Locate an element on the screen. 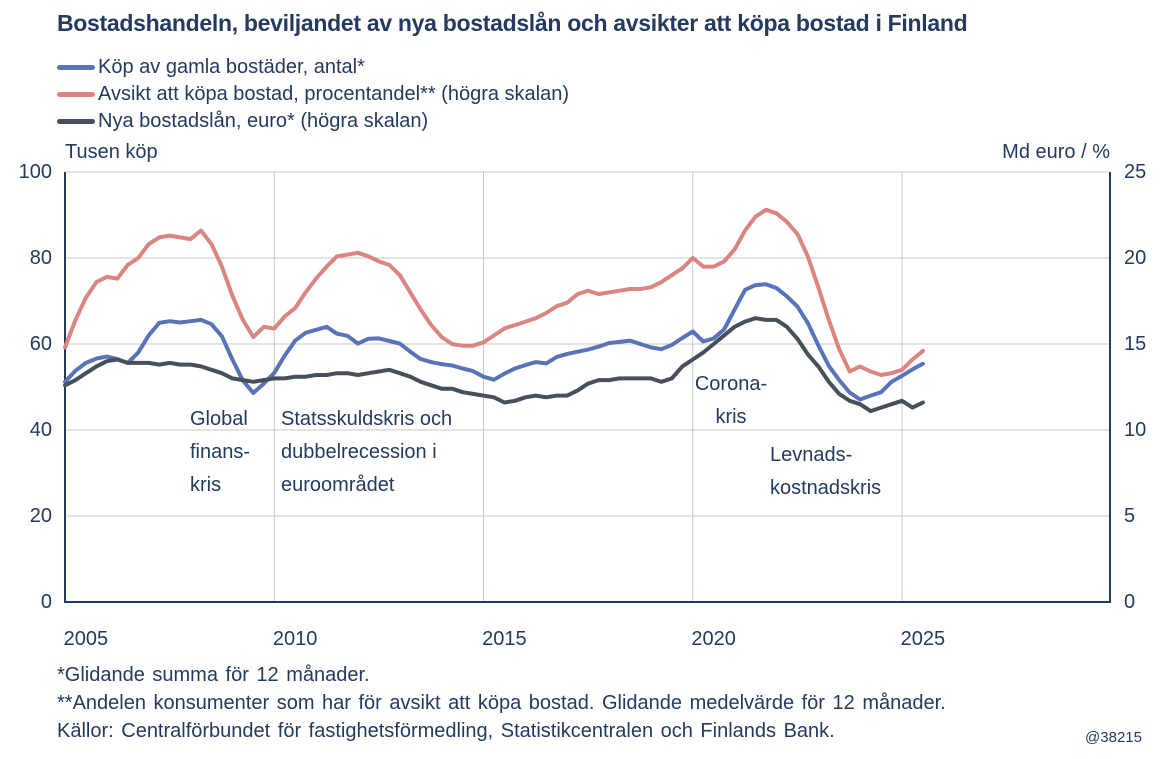  y-axis-tick-right-15: 15 is located at coordinates (1135, 344).